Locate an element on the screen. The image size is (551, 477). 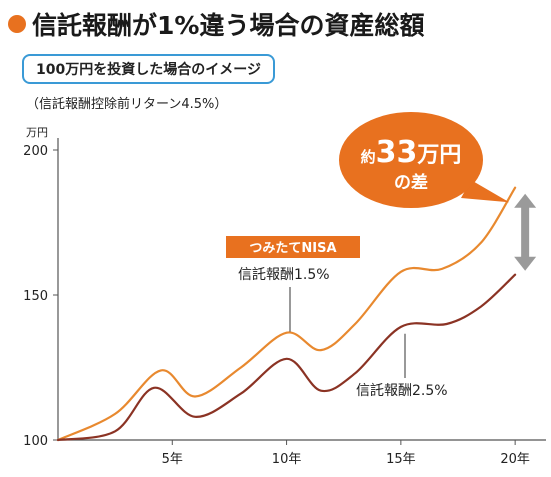
x-tick-label: 15年 is located at coordinates (401, 459).